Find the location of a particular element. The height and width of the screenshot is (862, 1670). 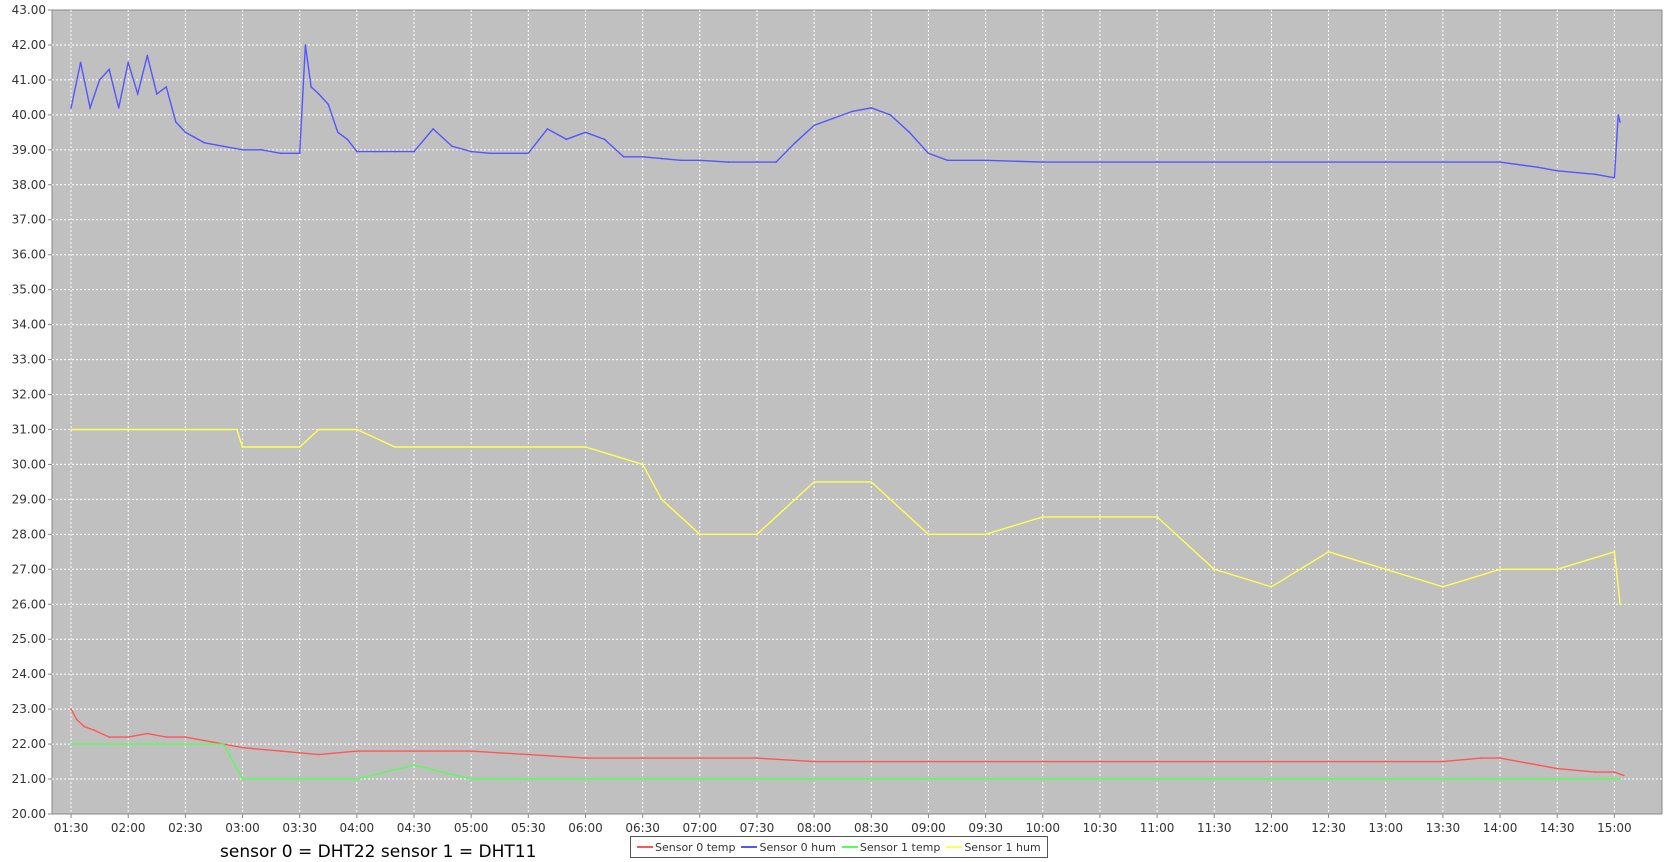

x-tick-label: 14:30 is located at coordinates (1557, 828).